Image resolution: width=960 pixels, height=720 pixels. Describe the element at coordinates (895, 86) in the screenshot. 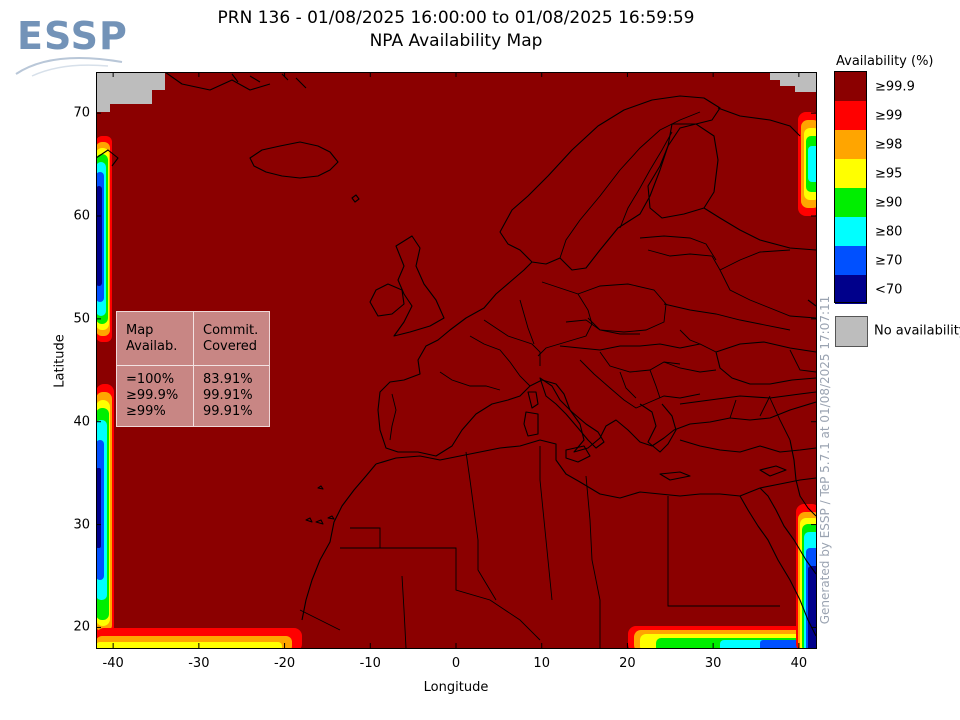

I see `legend-label: ≥99.9` at that location.